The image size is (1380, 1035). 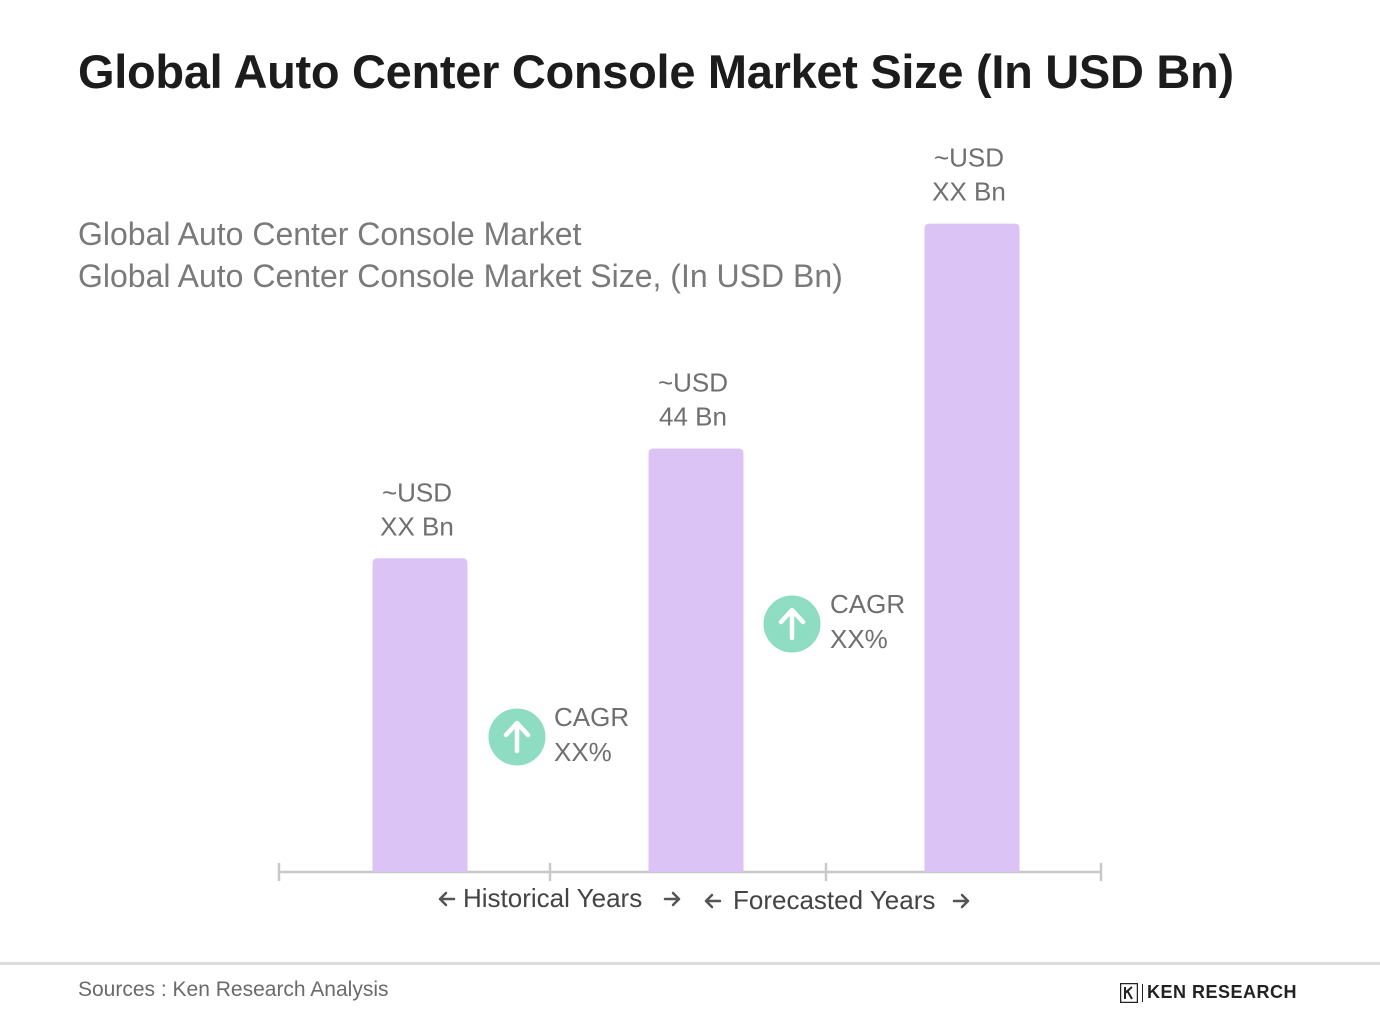 I want to click on ken-research-logo-icon, so click(x=1129, y=992).